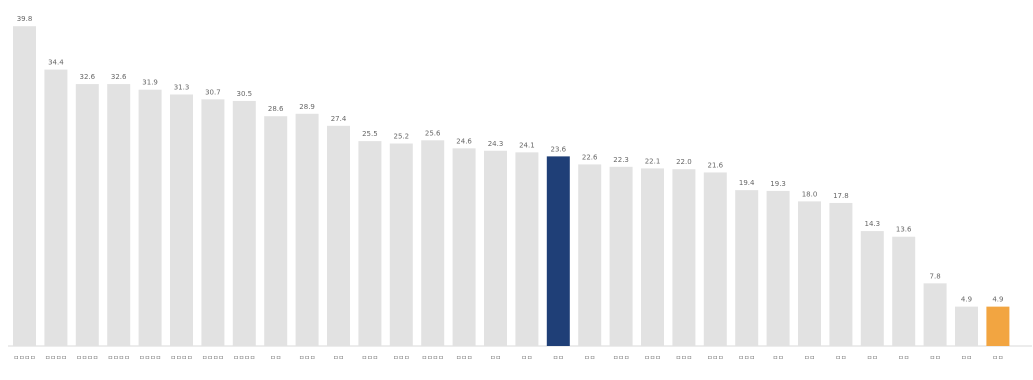  I want to click on category-label-3: ㅁㅁㅁㅁ, so click(87, 358).